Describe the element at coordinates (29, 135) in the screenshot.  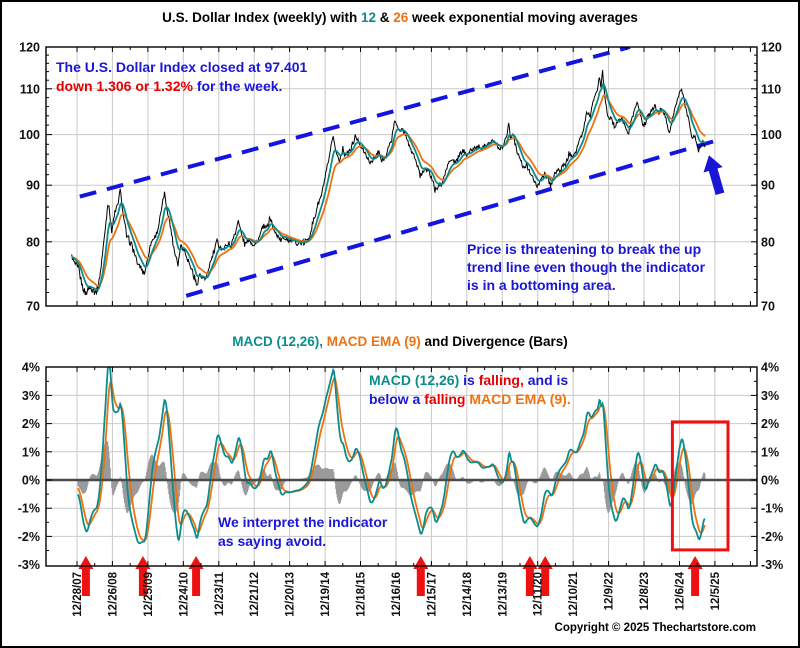
I see `price-axis-label-left: 100` at that location.